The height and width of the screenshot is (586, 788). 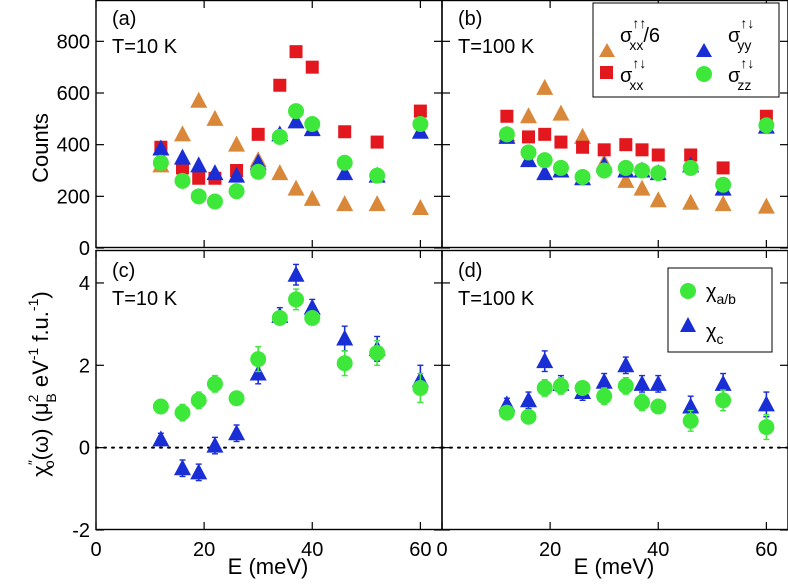 What do you see at coordinates (145, 47) in the screenshot?
I see `temperature-a: T=10 K` at bounding box center [145, 47].